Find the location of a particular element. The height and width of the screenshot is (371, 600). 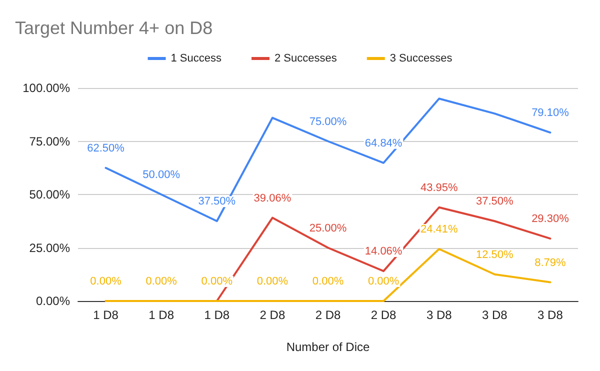

data-label: 64.84% is located at coordinates (383, 143).